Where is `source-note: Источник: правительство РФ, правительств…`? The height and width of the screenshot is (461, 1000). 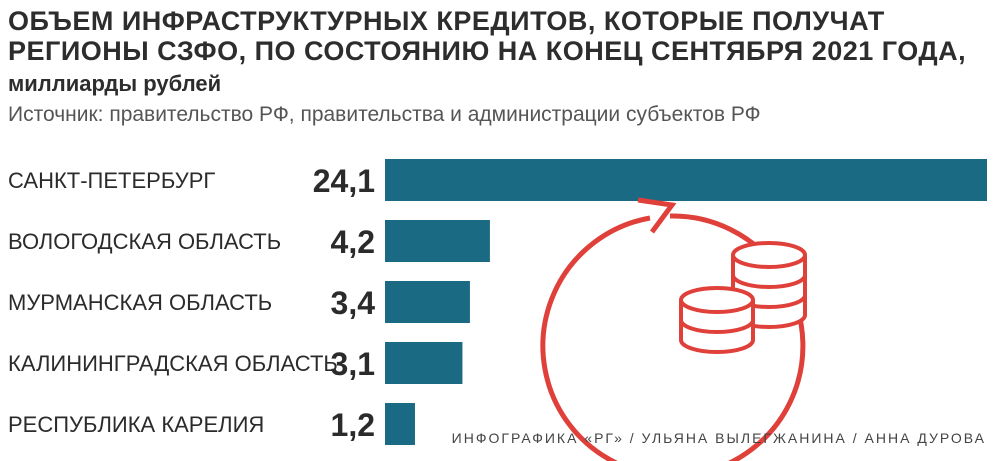 source-note: Источник: правительство РФ, правительств… is located at coordinates (384, 114).